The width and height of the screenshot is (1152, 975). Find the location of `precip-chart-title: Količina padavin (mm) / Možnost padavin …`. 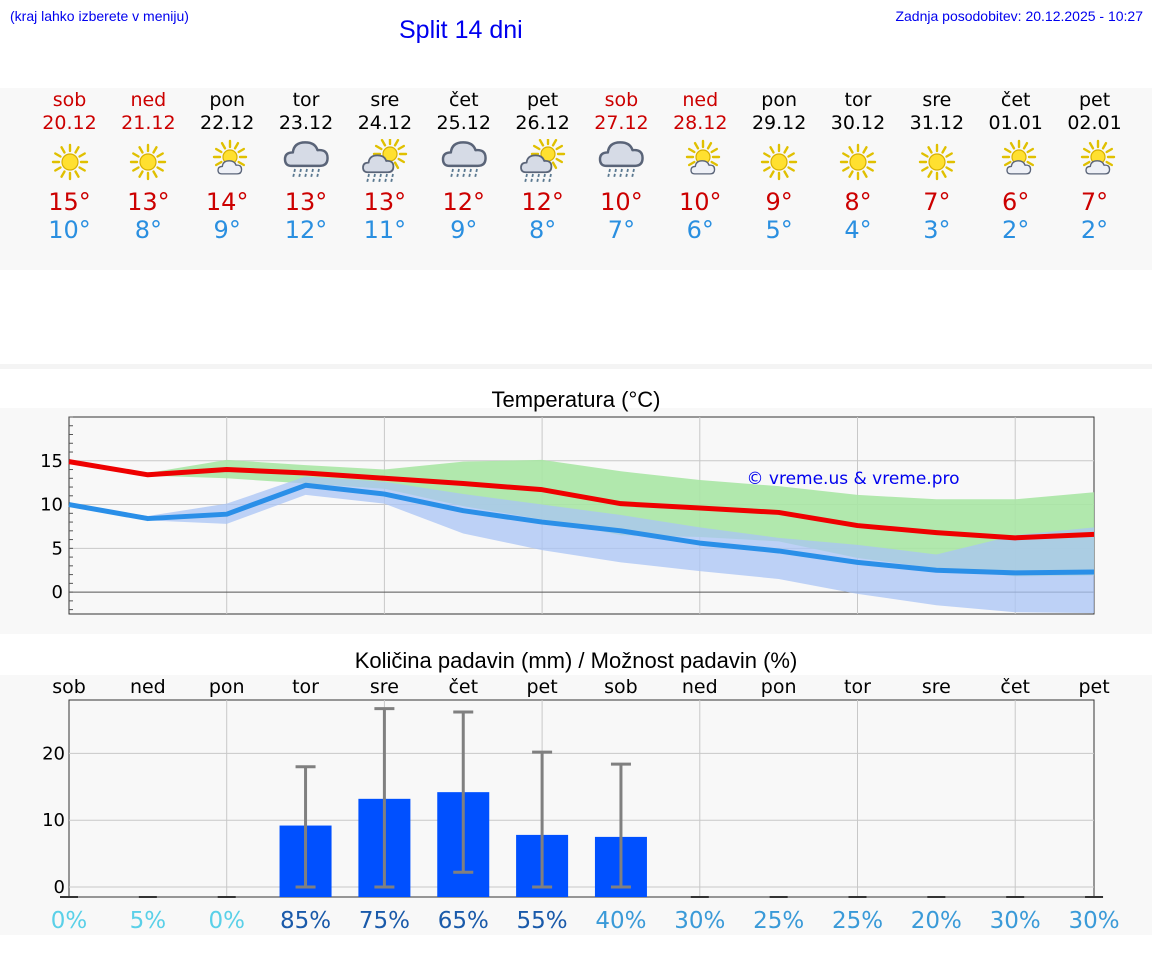

precip-chart-title: Količina padavin (mm) / Možnost padavin … is located at coordinates (576, 660).